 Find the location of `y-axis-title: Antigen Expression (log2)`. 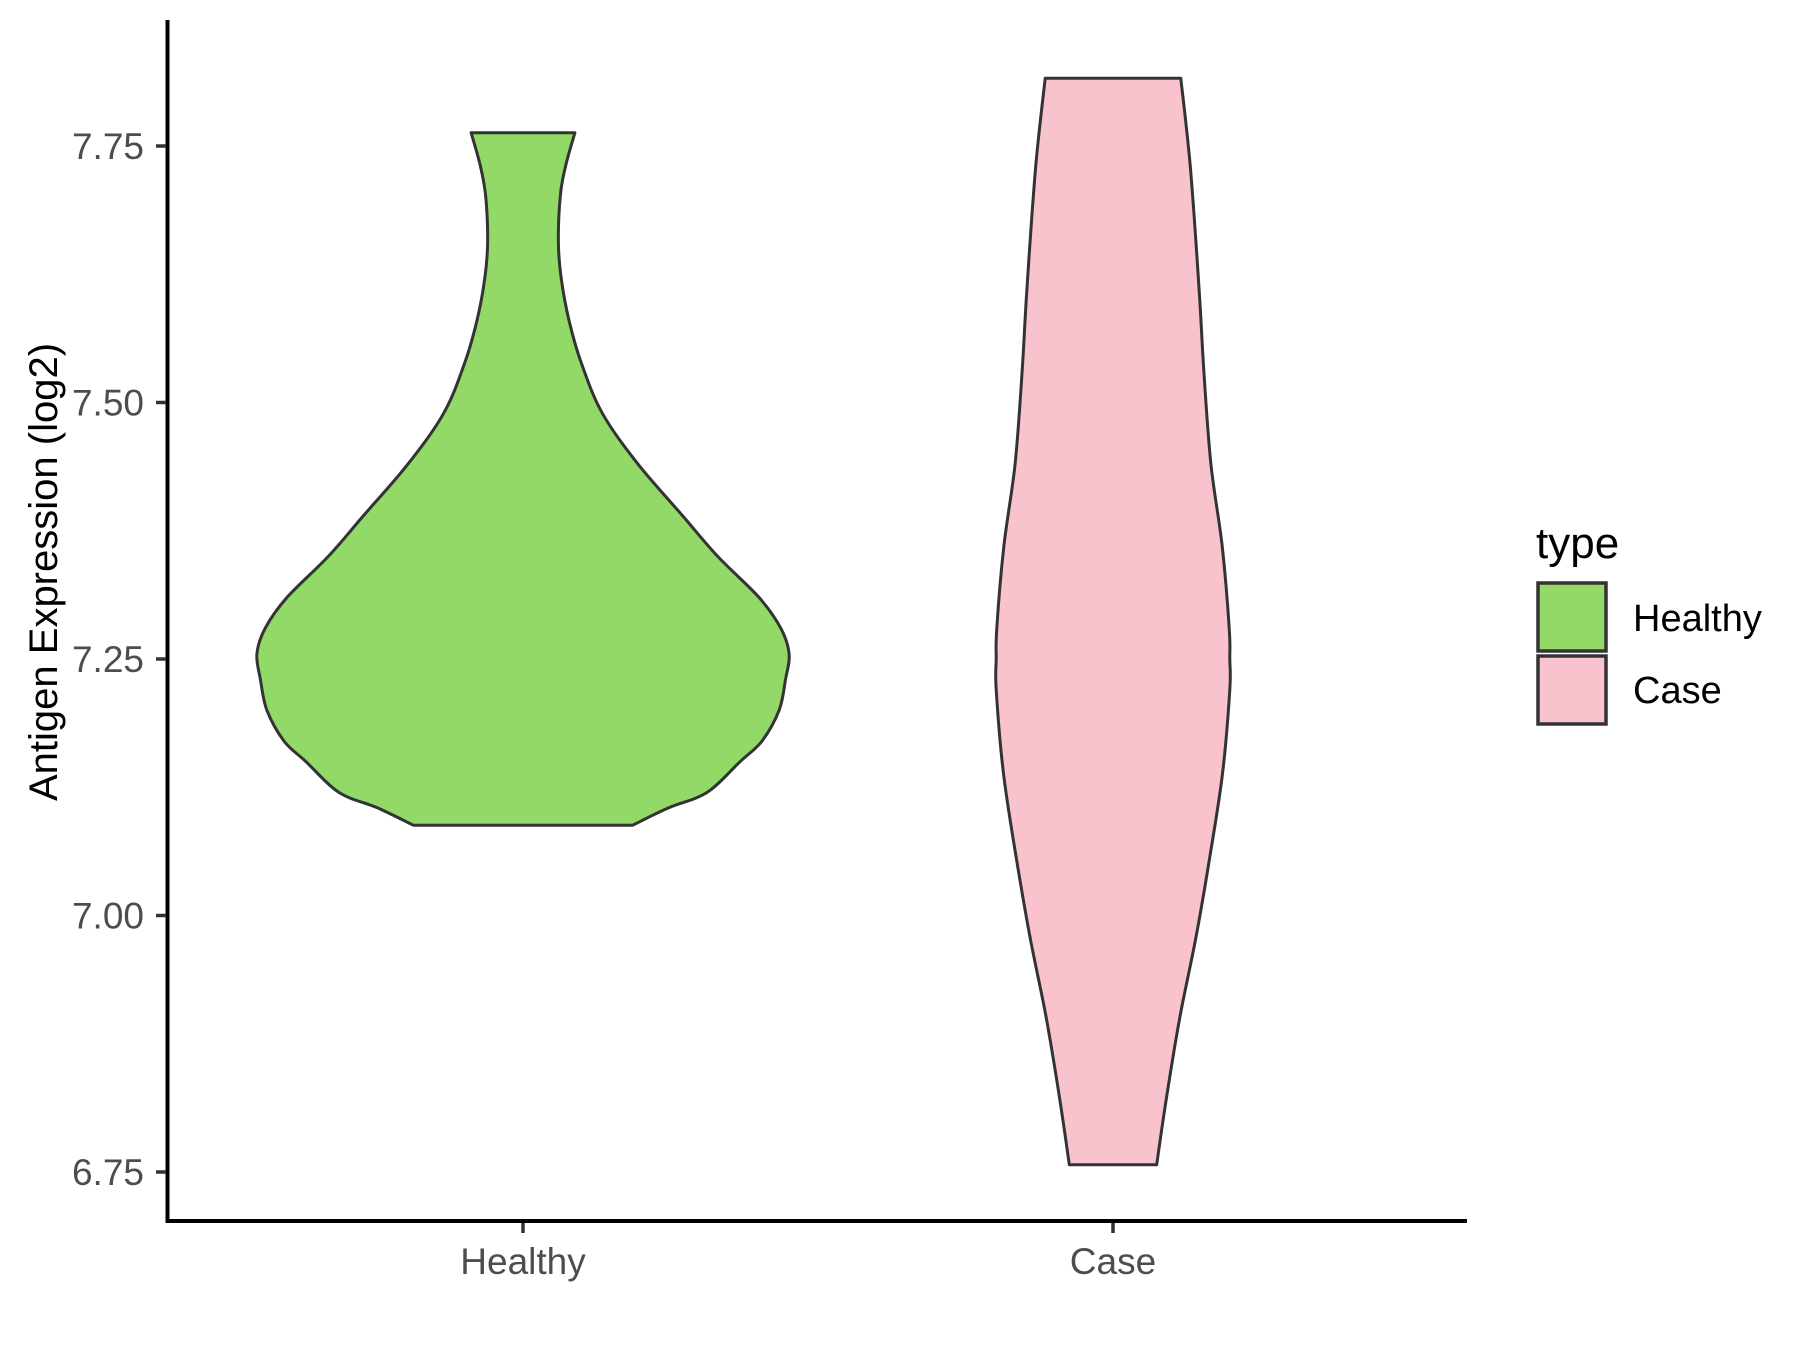

y-axis-title: Antigen Expression (log2) is located at coordinates (44, 572).